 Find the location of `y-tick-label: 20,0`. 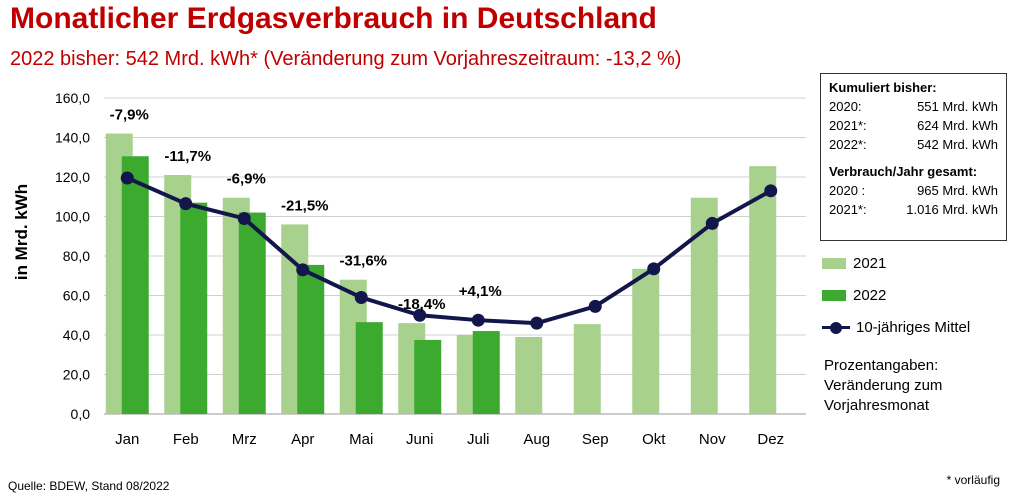

y-tick-label: 20,0 is located at coordinates (76, 375).